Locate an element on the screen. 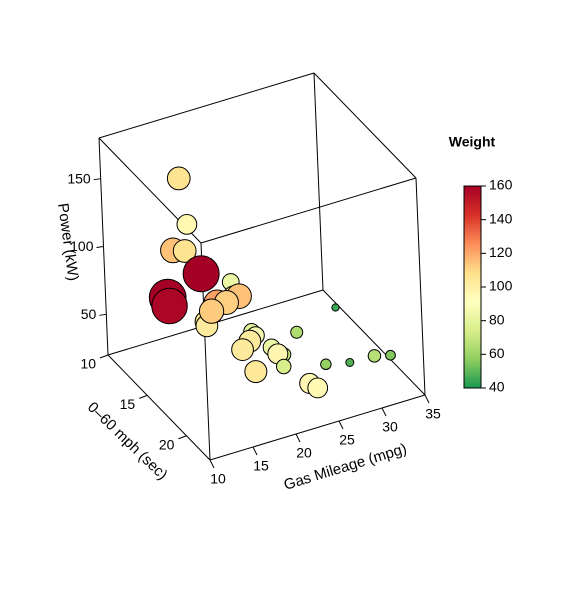 This screenshot has height=597, width=574. colorbar-tick-label: 40 is located at coordinates (497, 387).